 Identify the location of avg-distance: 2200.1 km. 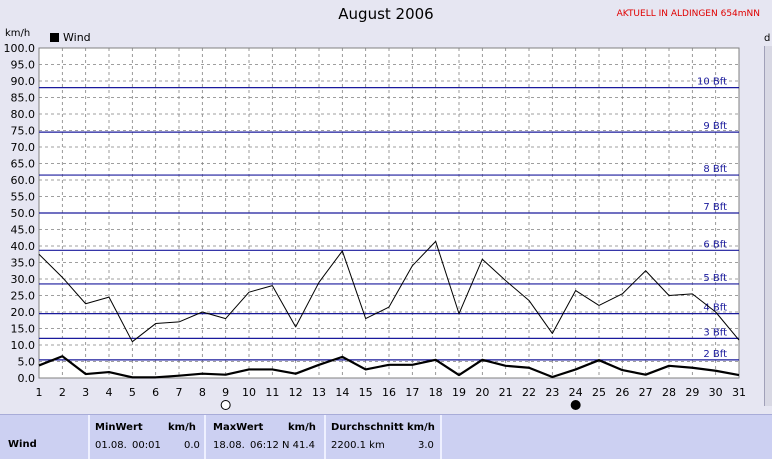
(358, 445).